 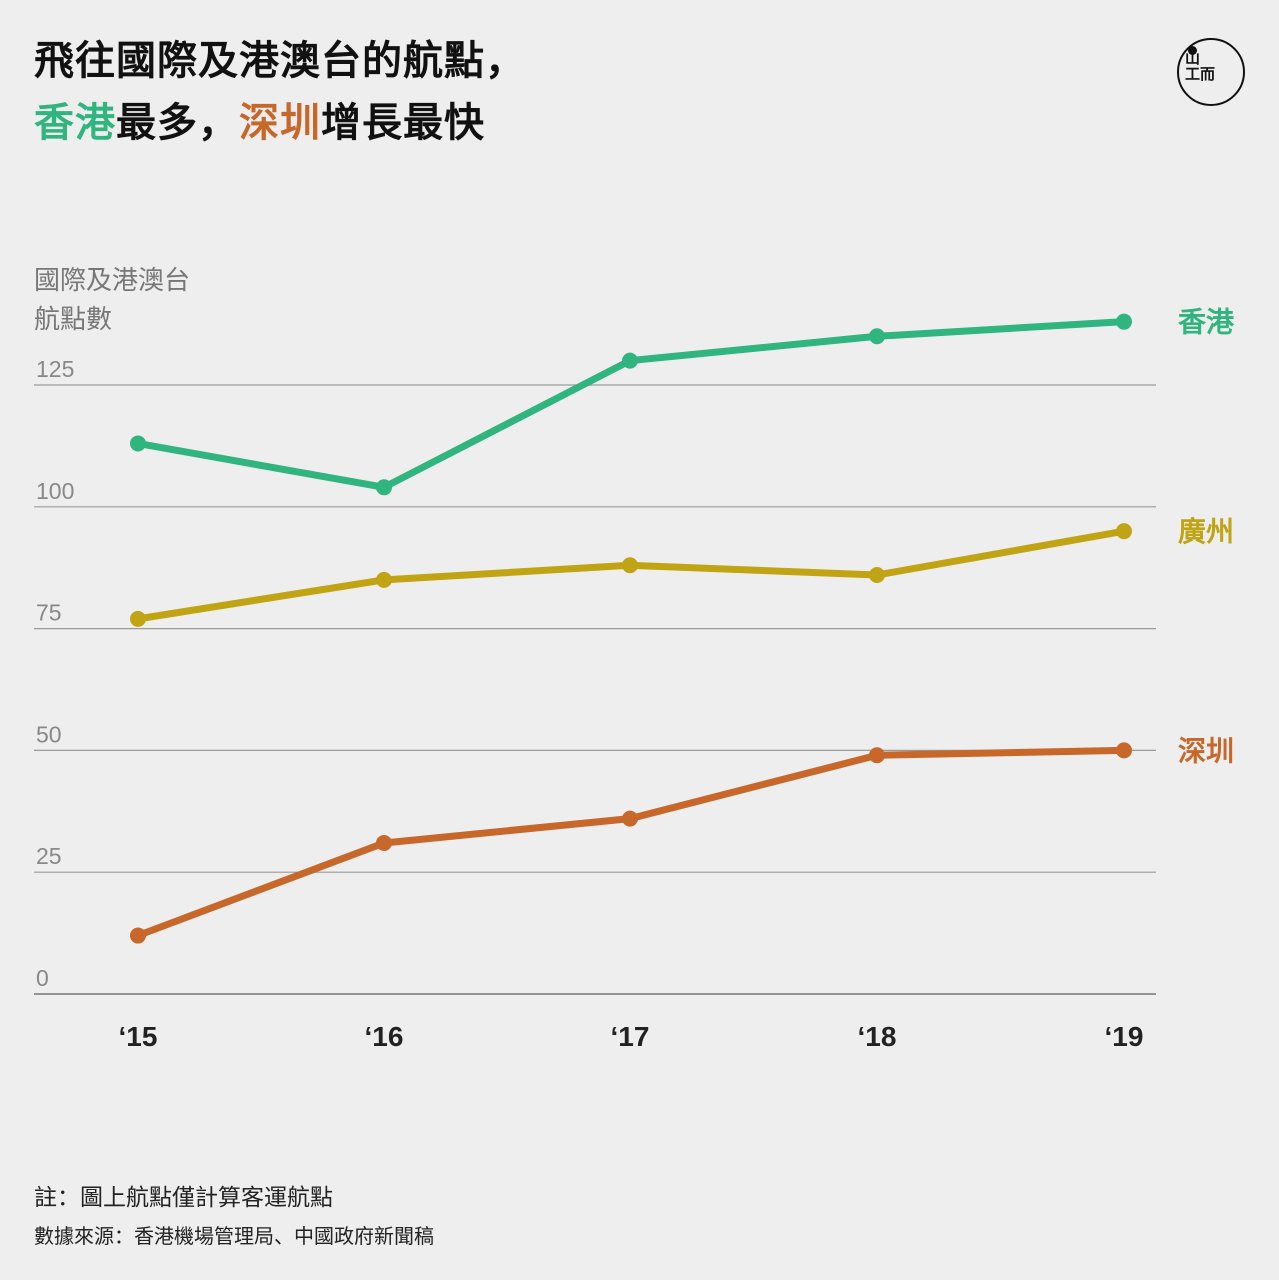 I want to click on x-tick-labels: ‘15 ‘16 ‘17 ‘18 ‘19, so click(x=631, y=1036).